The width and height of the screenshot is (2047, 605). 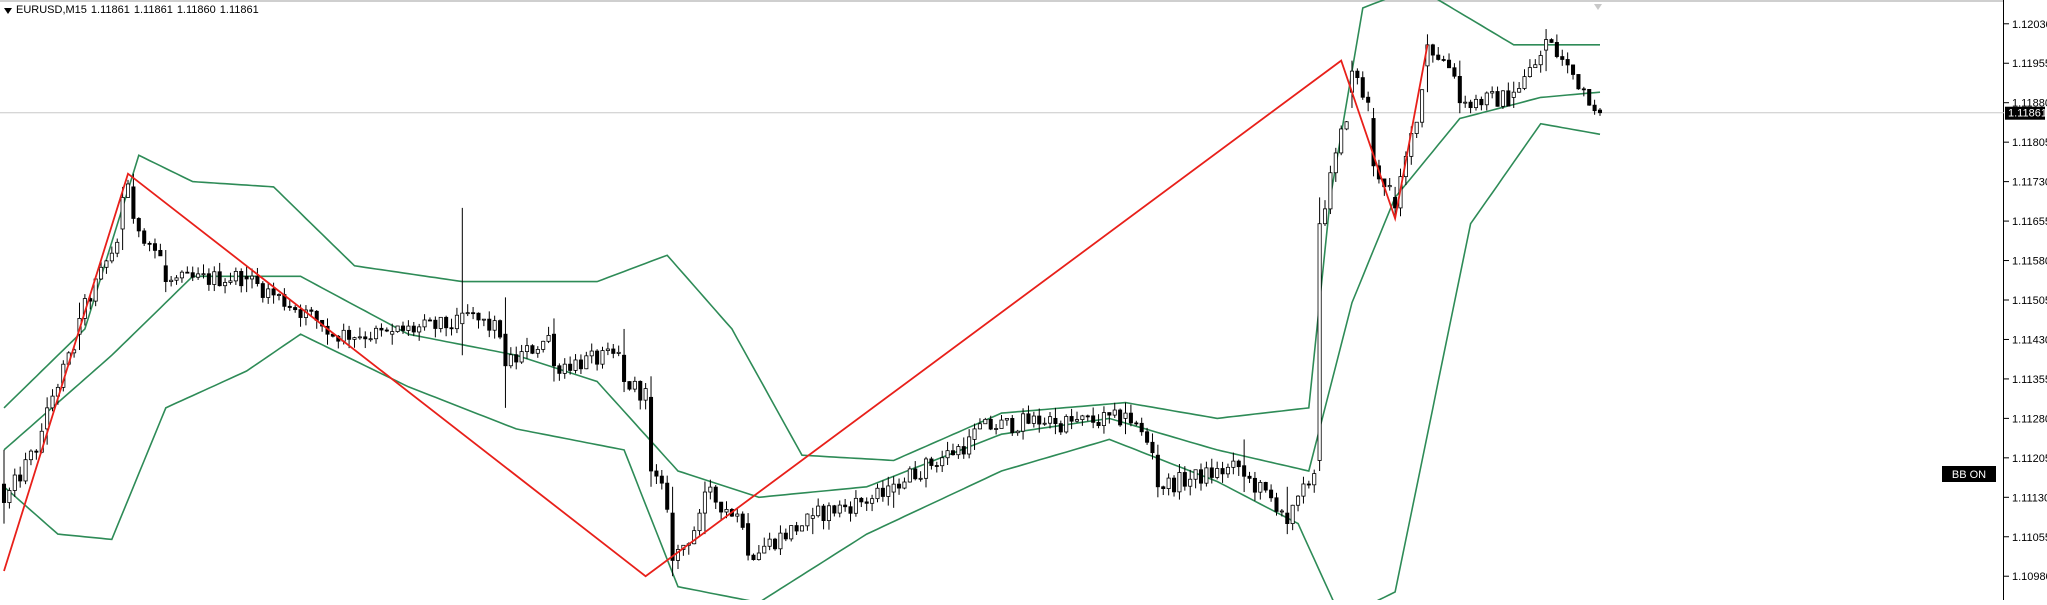 I want to click on y-tick-label: 1.11430, so click(x=2029, y=340).